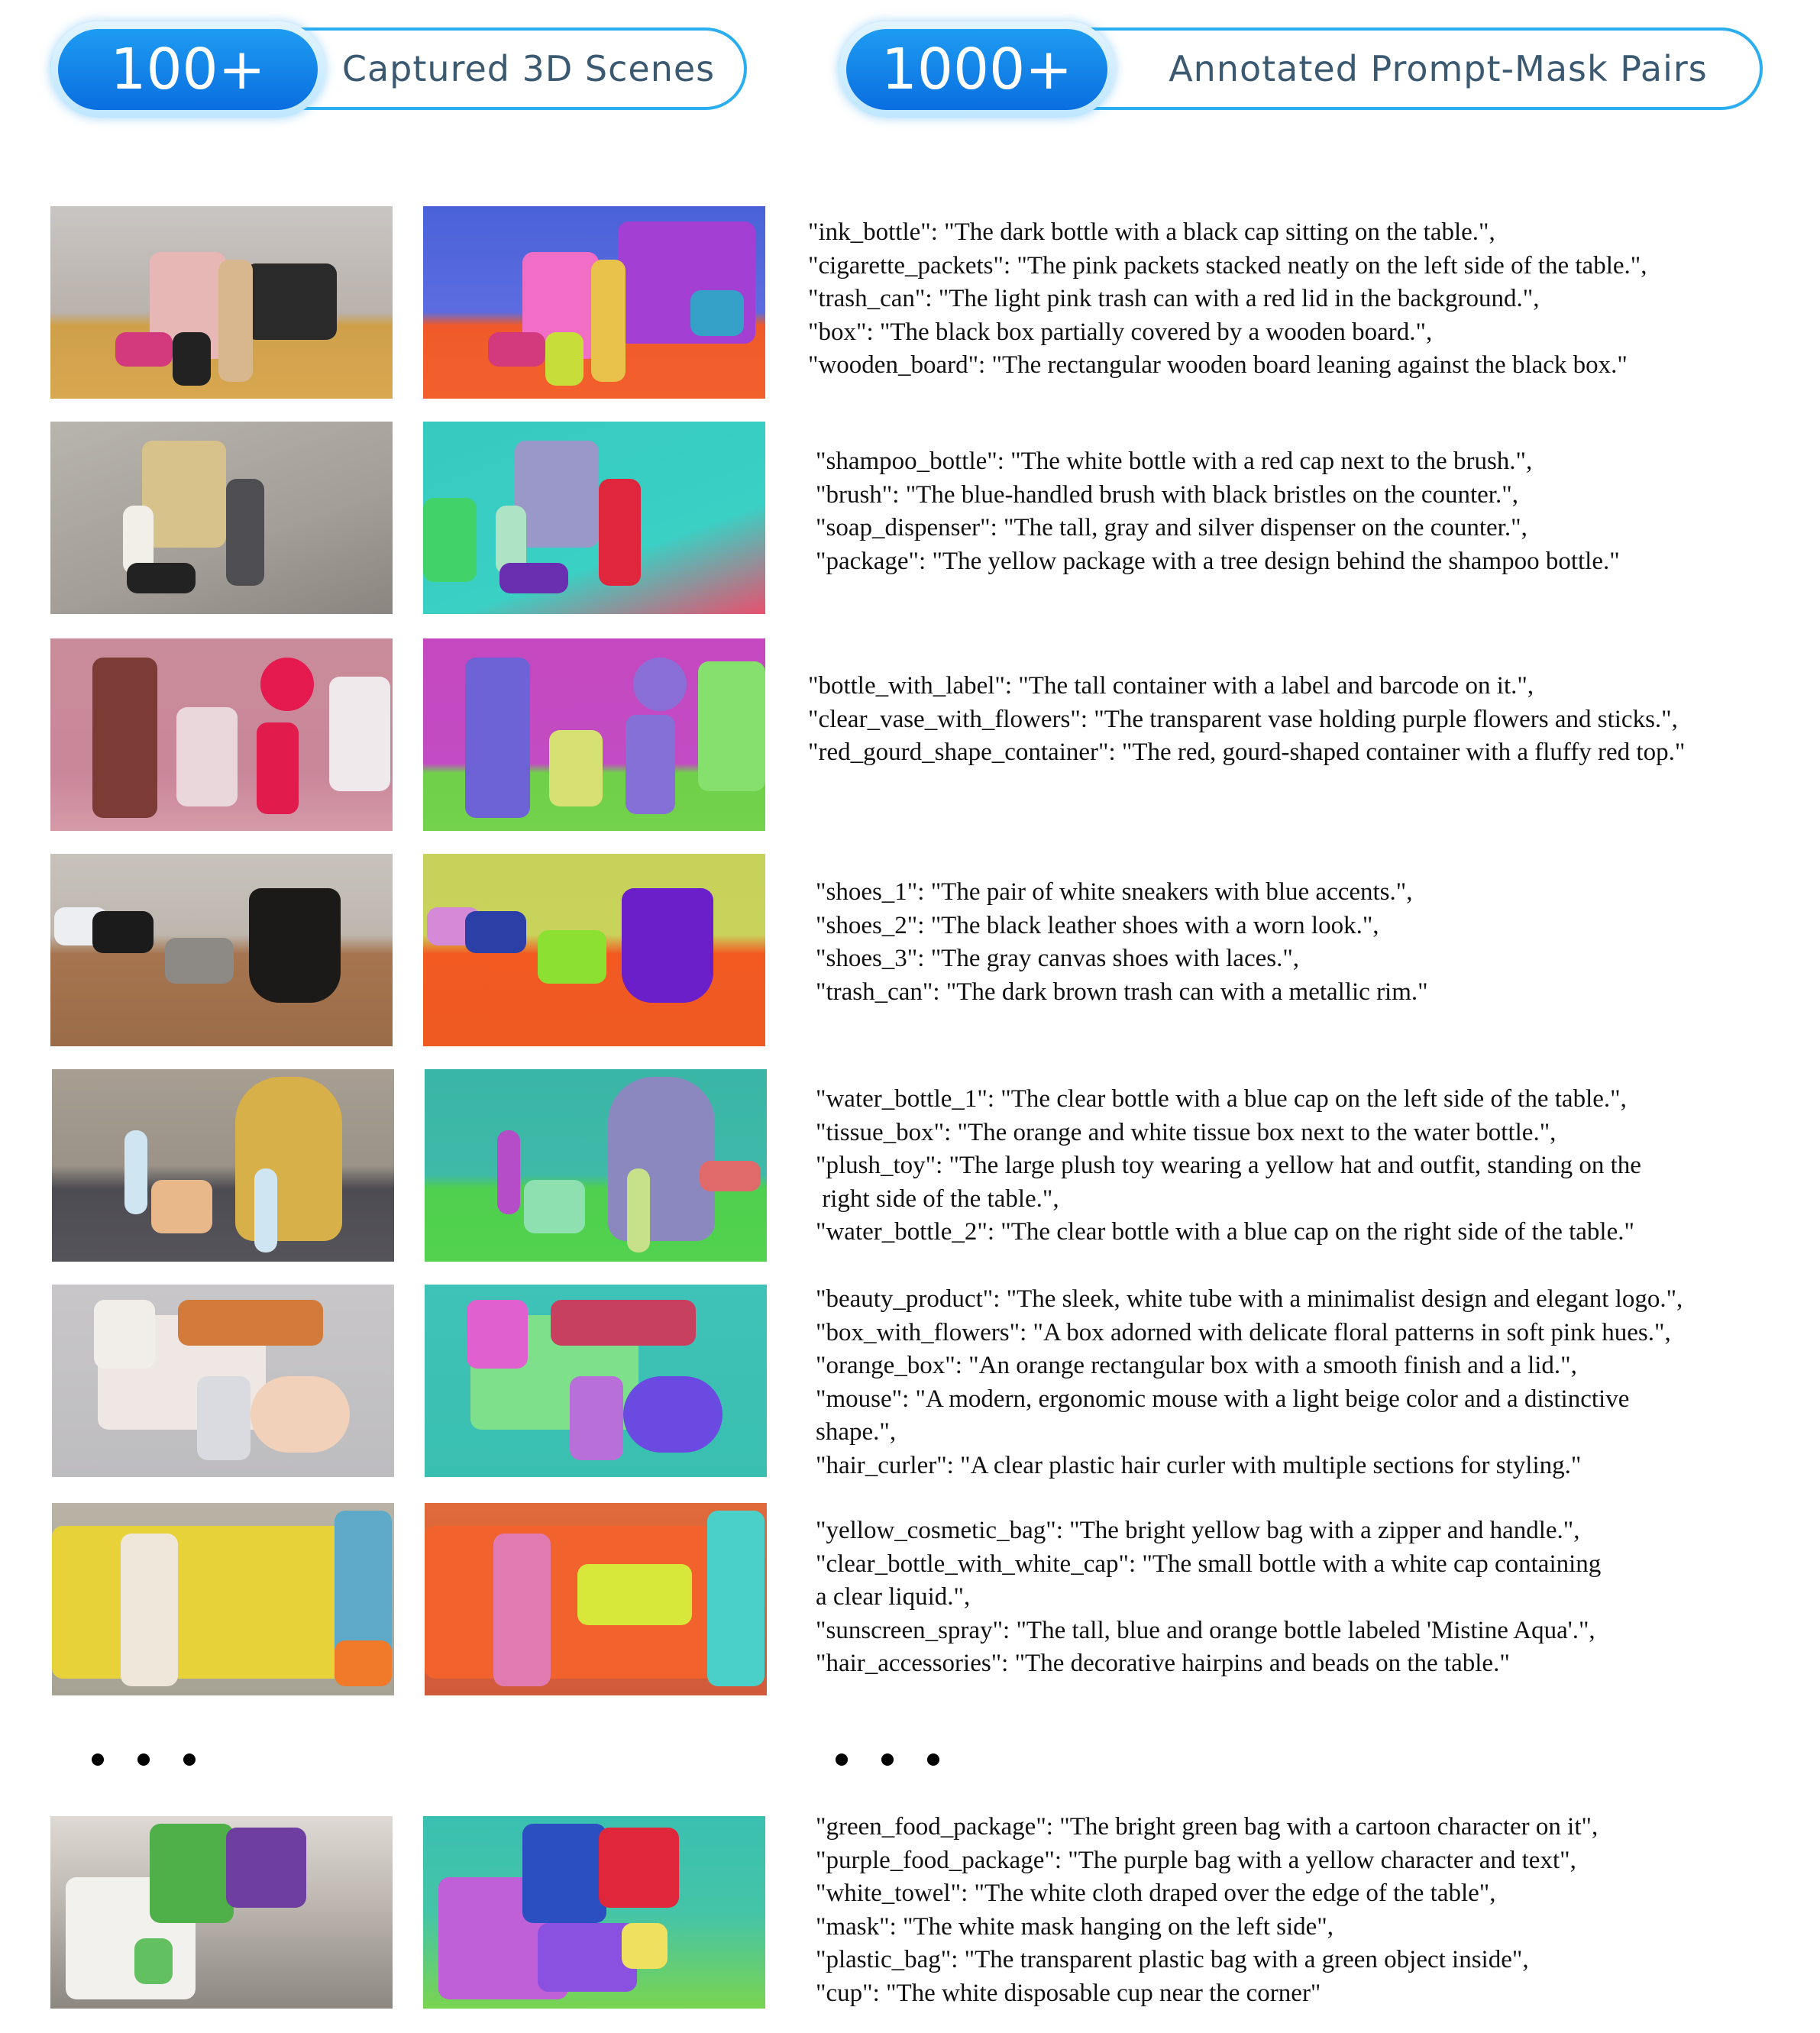 The width and height of the screenshot is (1820, 2033). I want to click on pairs-badge: Annotated Prompt-Mask Pairs 1000+, so click(1301, 69).